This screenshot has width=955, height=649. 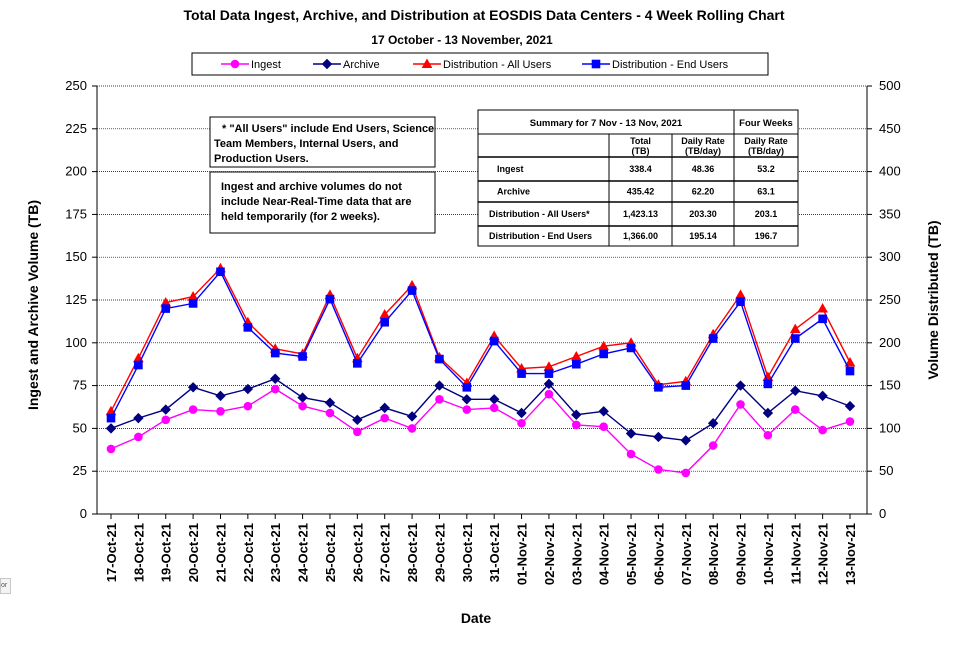 What do you see at coordinates (497, 65) in the screenshot?
I see `legend-label: Distribution - All Users` at bounding box center [497, 65].